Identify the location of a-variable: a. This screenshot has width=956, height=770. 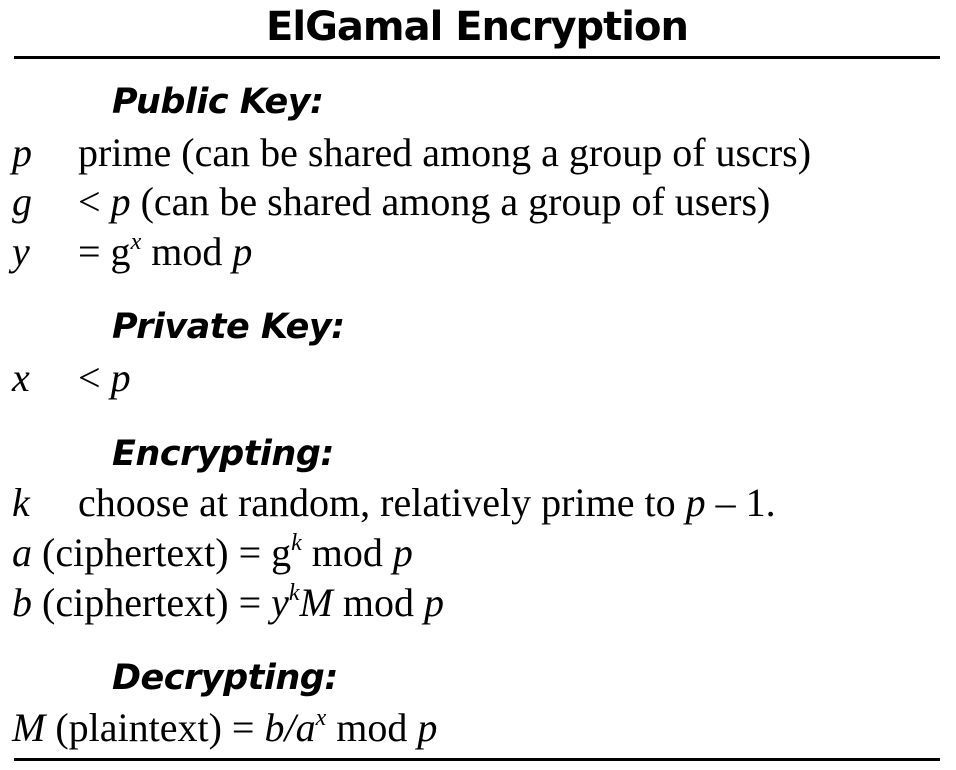
(22, 552).